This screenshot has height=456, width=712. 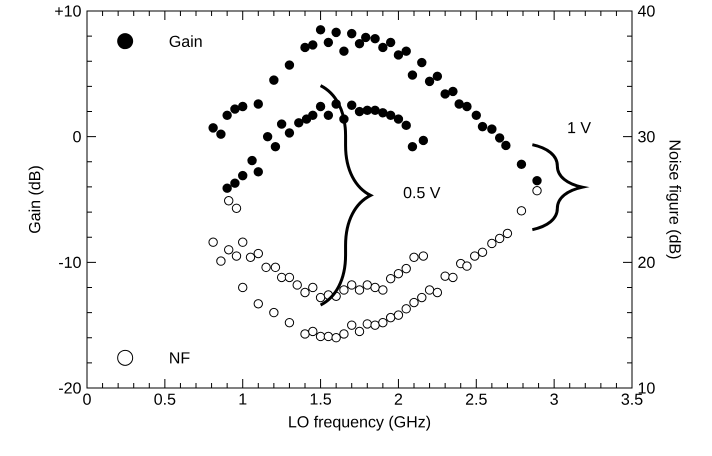 What do you see at coordinates (646, 262) in the screenshot?
I see `y2-tick-label: 20` at bounding box center [646, 262].